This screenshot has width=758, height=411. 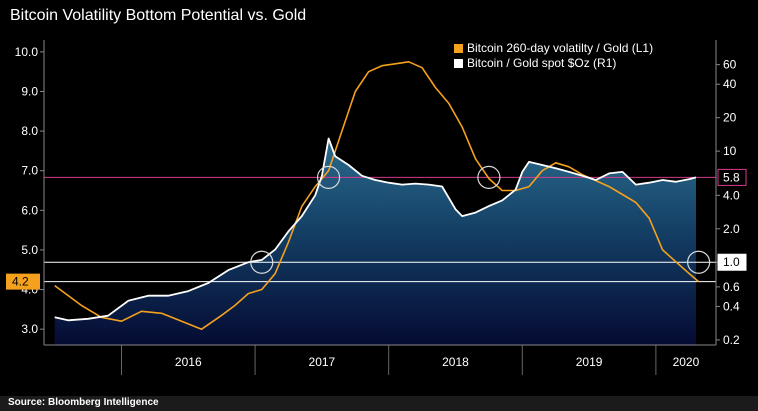 What do you see at coordinates (730, 118) in the screenshot?
I see `right-tick-label: 20` at bounding box center [730, 118].